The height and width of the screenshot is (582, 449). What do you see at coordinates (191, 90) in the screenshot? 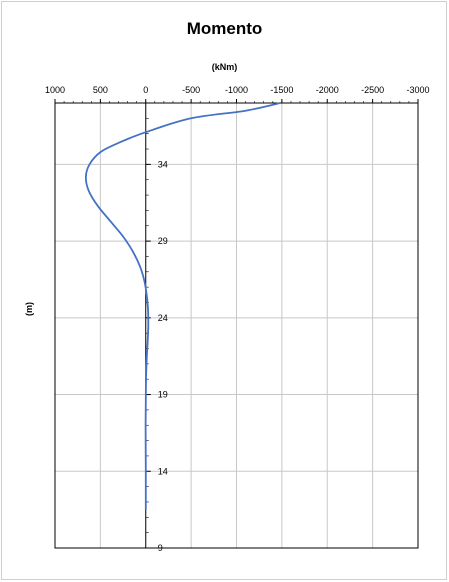
I see `x-tick-label: -500` at bounding box center [191, 90].